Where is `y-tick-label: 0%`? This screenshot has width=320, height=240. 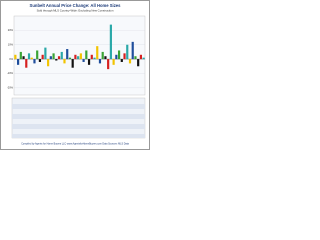
y-tick-label: 0% is located at coordinates (11, 59).